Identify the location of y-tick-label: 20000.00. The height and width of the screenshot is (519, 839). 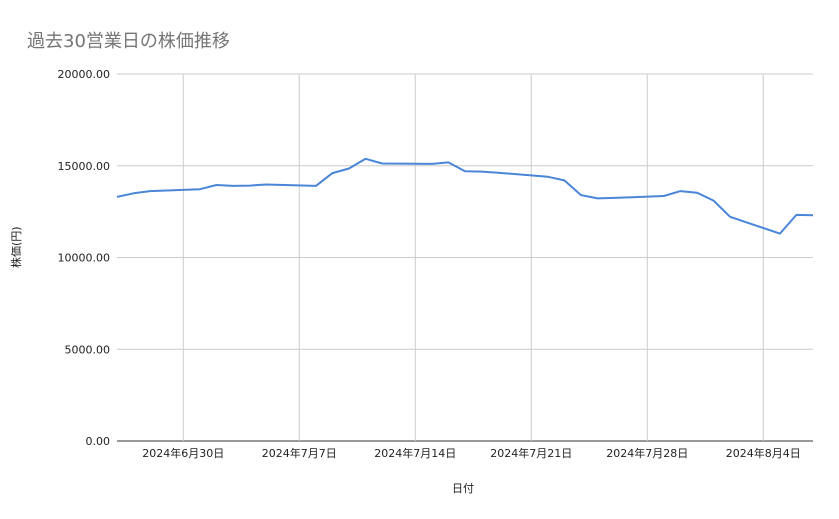
(84, 74).